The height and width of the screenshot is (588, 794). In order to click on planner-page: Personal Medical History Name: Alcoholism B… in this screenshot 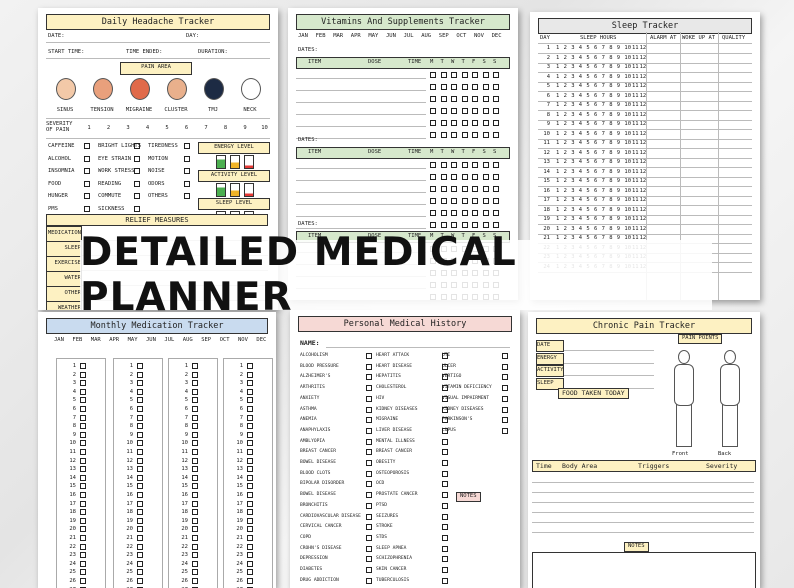, I will do `click(405, 449)`.